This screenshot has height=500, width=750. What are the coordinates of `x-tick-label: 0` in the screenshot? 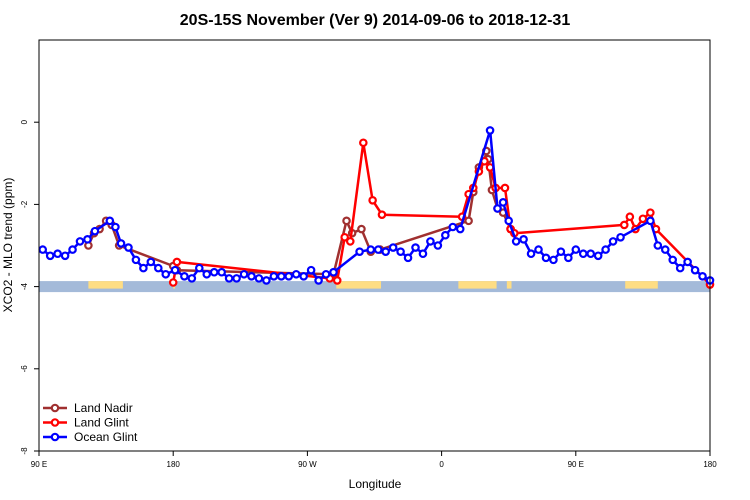 It's located at (441, 464).